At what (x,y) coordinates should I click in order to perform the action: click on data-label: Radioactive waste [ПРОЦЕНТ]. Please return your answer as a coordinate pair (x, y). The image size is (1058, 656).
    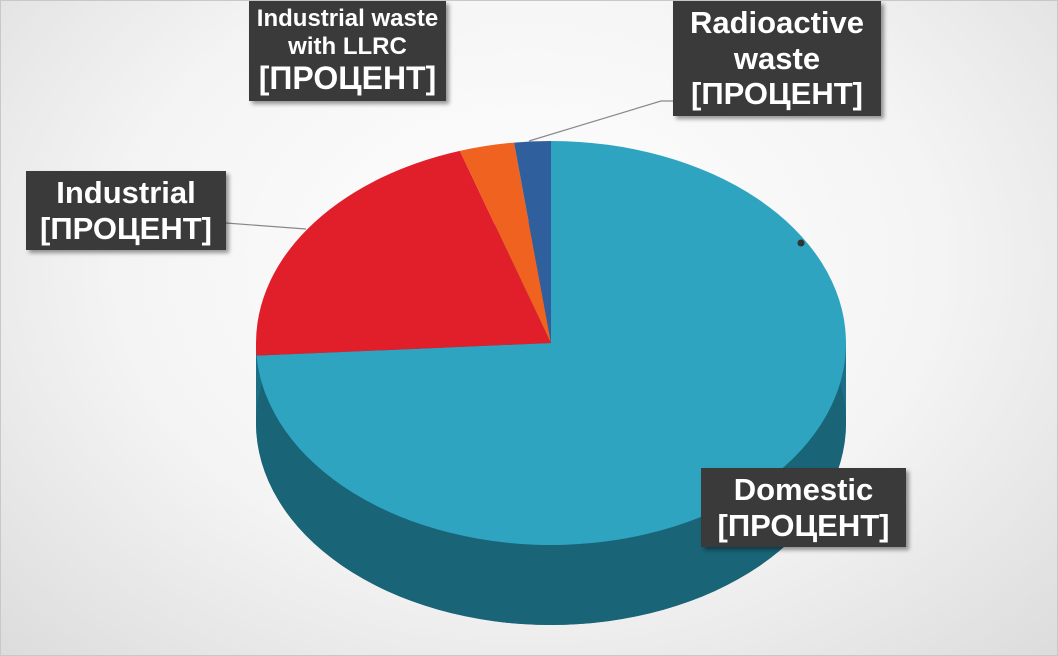
    Looking at the image, I should click on (777, 58).